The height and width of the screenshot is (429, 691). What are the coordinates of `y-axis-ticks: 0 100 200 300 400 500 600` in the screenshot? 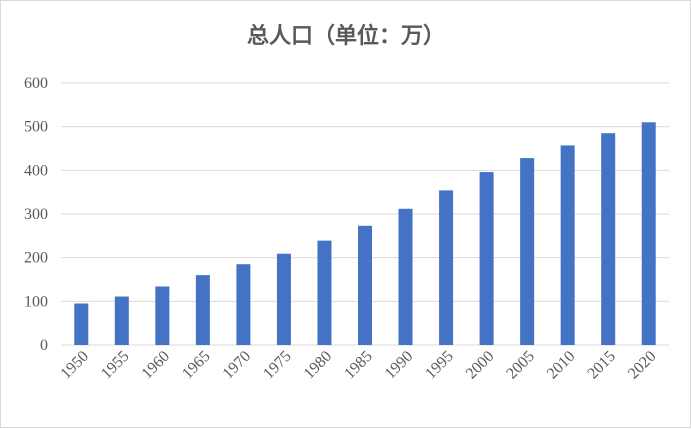 It's located at (36, 214).